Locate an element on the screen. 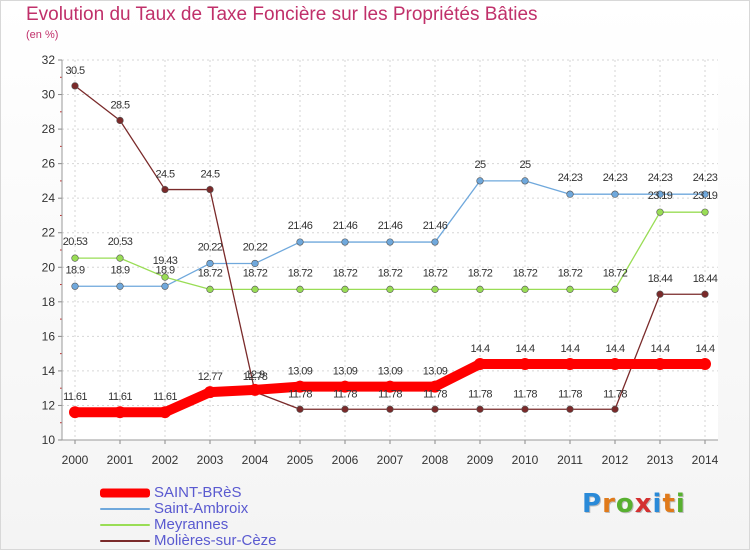 The image size is (750, 550). y-tick-label: 18 is located at coordinates (49, 302).